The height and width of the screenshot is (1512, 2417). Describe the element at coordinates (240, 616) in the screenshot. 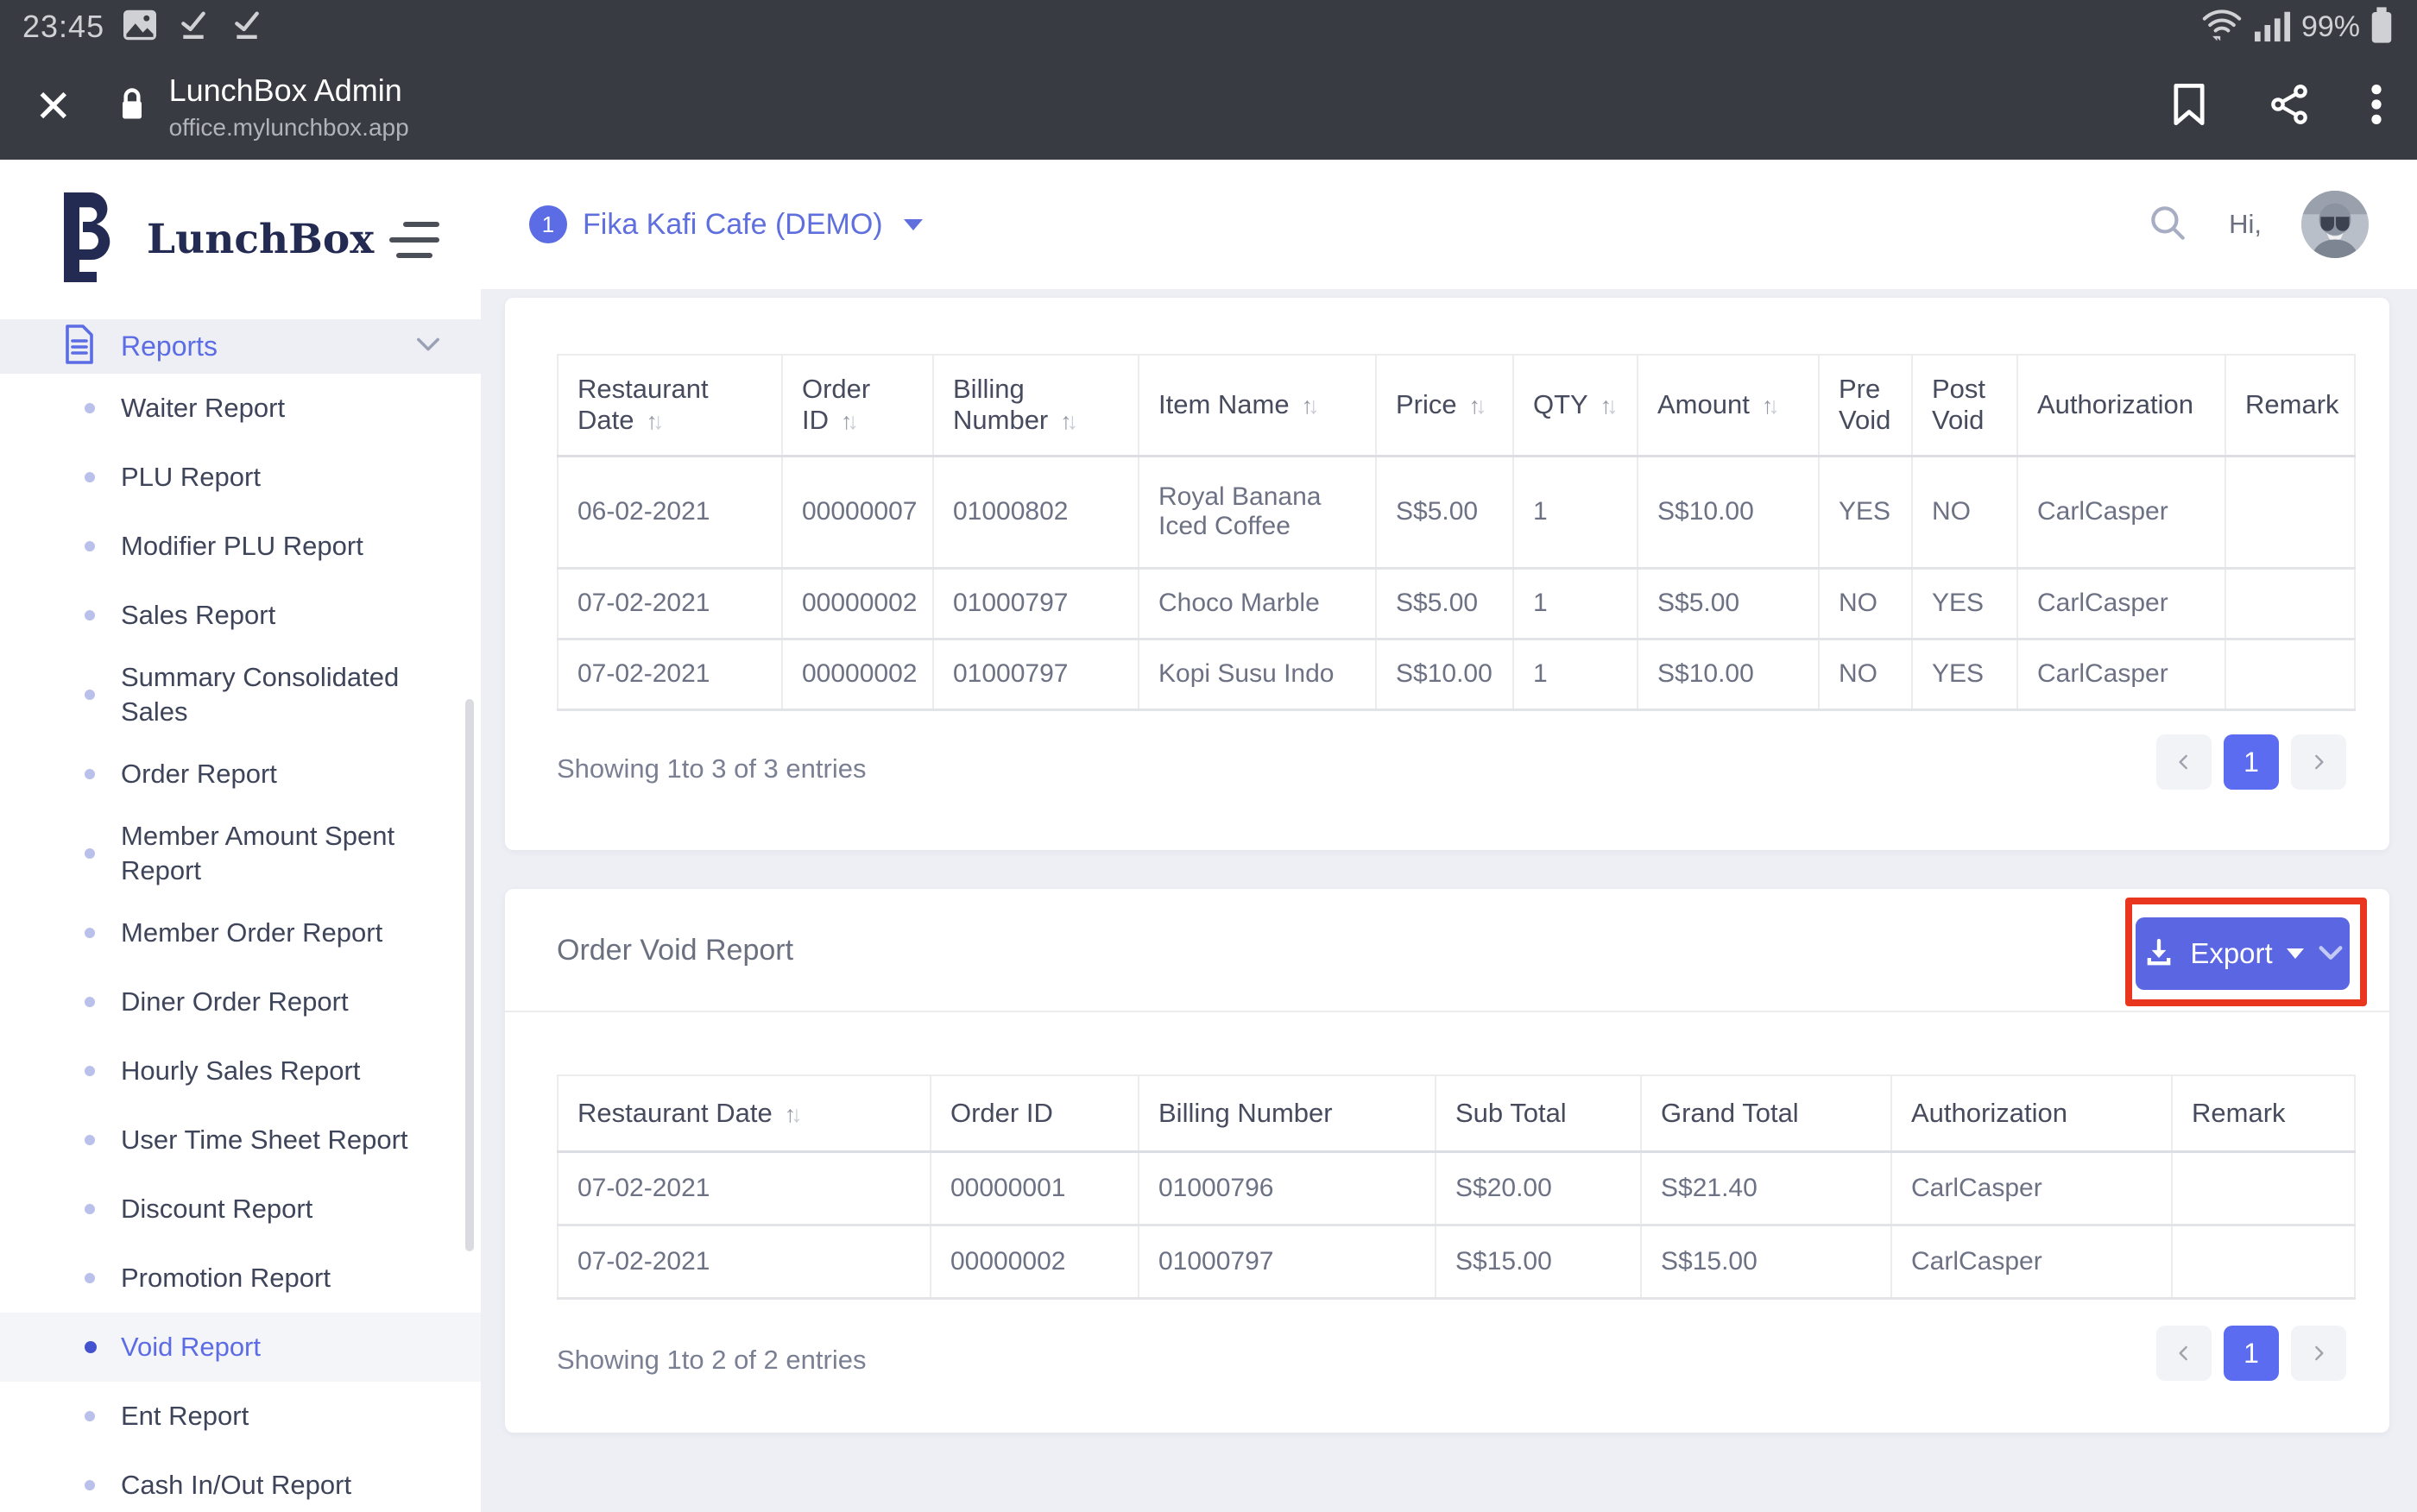

I see `sidebar-item-sales-report: Sales Report` at that location.